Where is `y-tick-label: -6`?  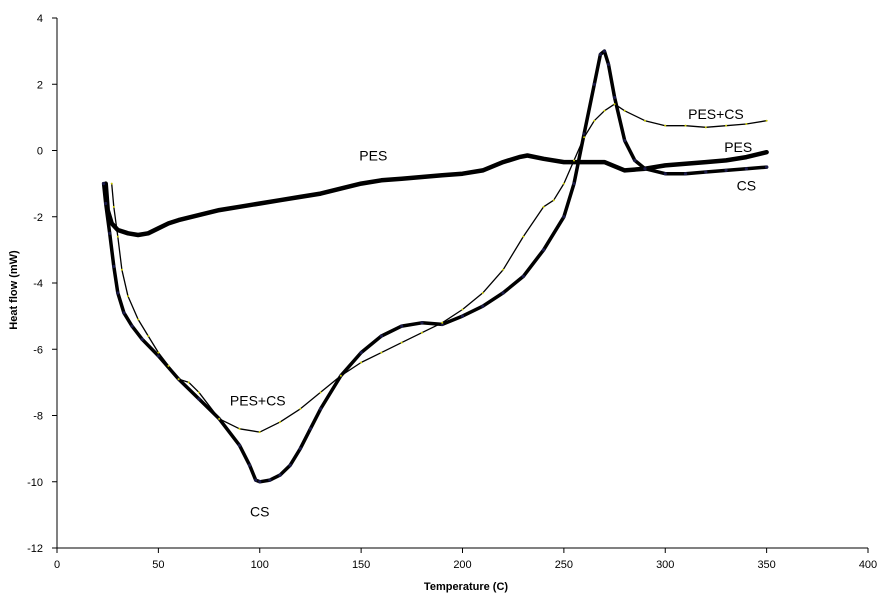 y-tick-label: -6 is located at coordinates (38, 350).